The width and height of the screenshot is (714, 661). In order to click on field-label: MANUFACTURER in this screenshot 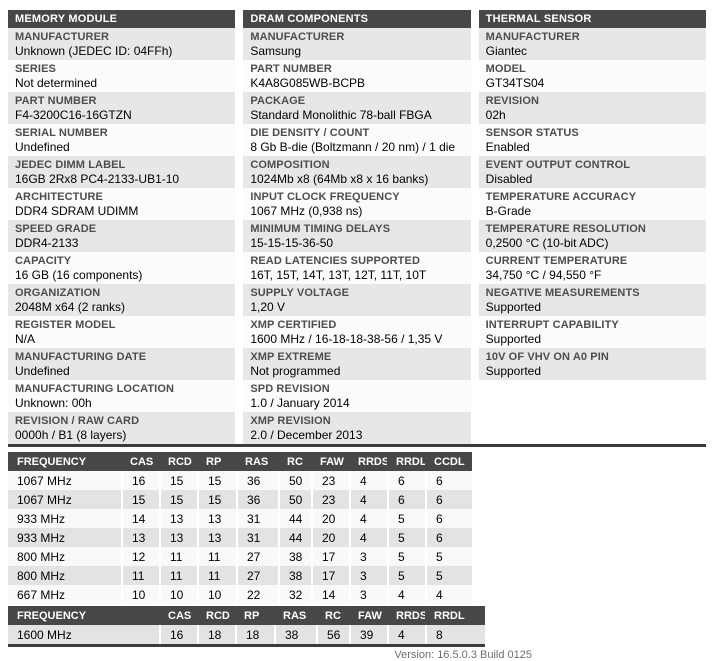, I will do `click(297, 37)`.